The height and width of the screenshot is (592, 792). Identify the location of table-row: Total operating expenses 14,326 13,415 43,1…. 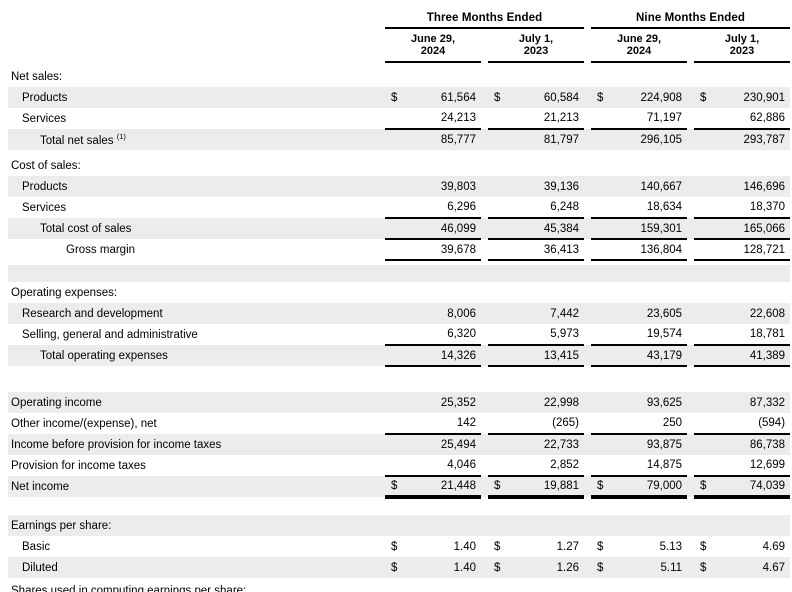
(399, 356).